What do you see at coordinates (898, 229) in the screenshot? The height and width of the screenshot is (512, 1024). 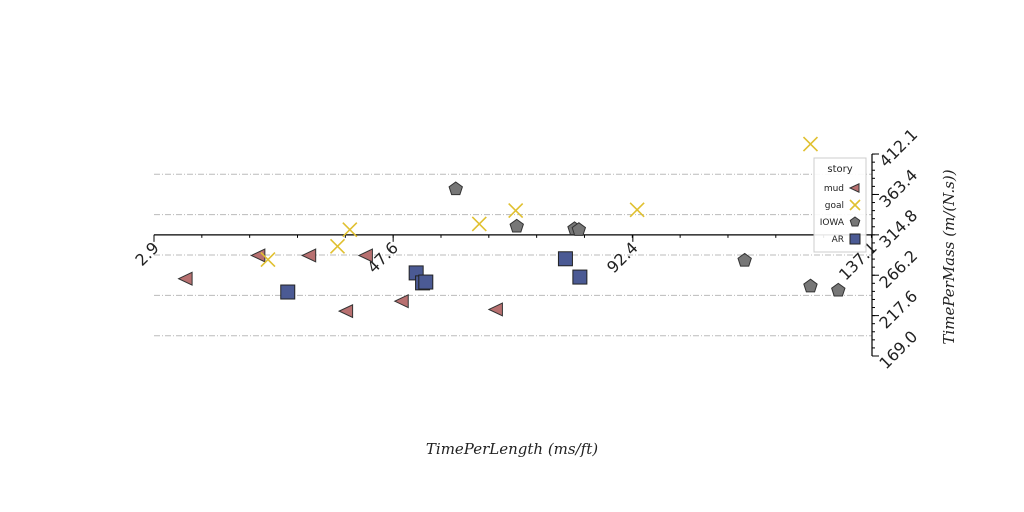 I see `y-tick-label: 314.8` at bounding box center [898, 229].